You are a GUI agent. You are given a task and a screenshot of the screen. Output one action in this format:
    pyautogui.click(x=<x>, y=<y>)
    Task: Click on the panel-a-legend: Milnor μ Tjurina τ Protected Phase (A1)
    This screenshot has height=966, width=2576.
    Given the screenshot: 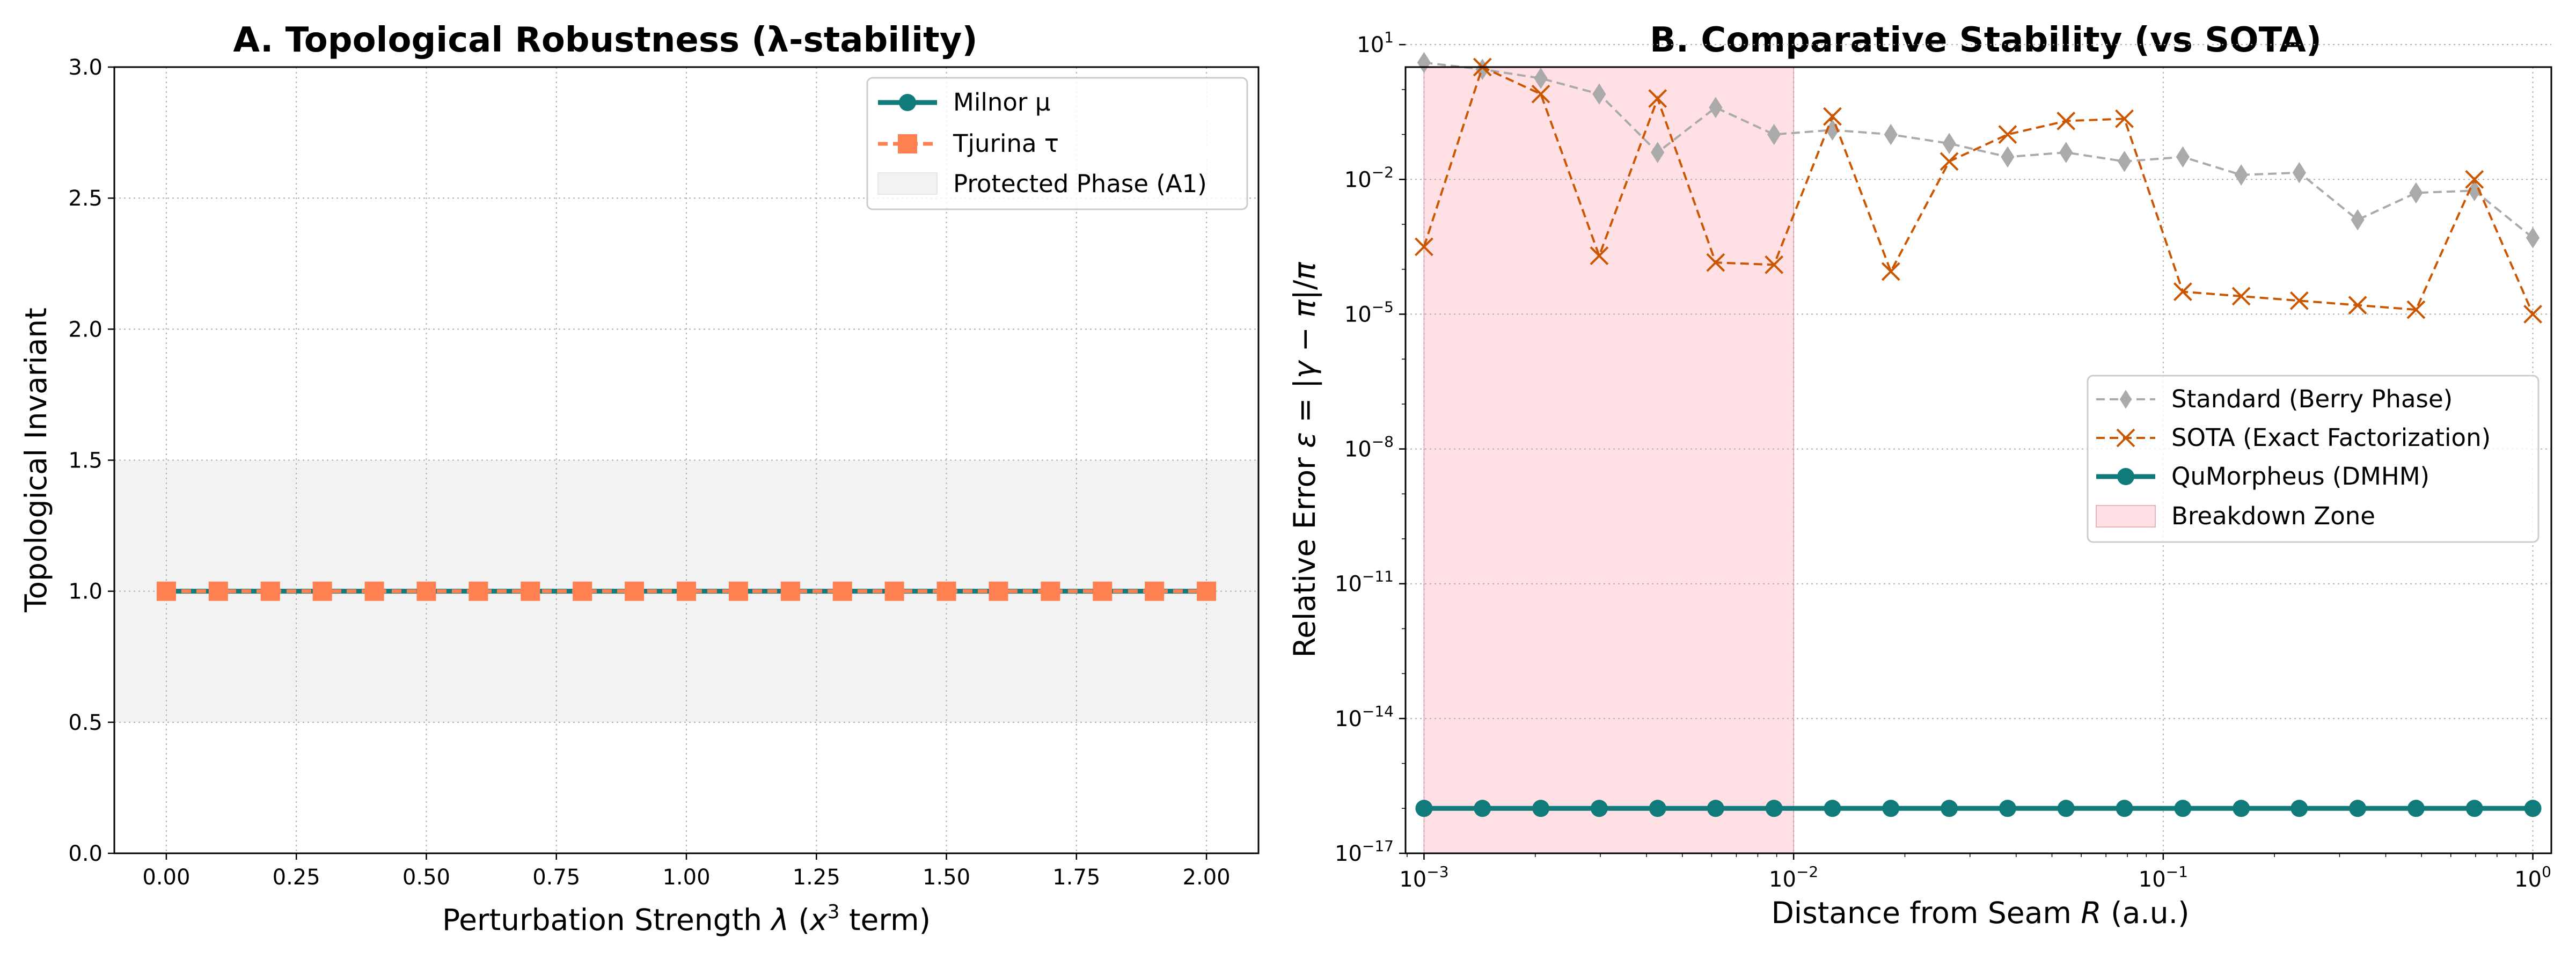 What is the action you would take?
    pyautogui.click(x=1057, y=143)
    